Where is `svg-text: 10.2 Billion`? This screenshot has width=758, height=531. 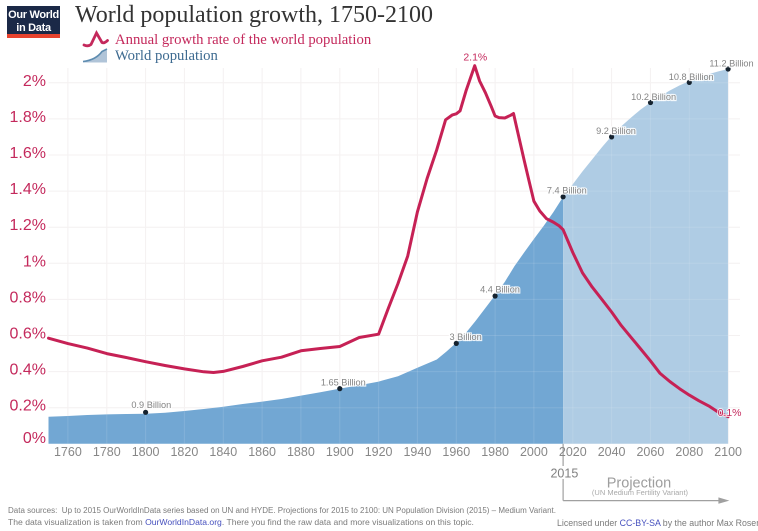
svg-text: 10.2 Billion is located at coordinates (653, 97).